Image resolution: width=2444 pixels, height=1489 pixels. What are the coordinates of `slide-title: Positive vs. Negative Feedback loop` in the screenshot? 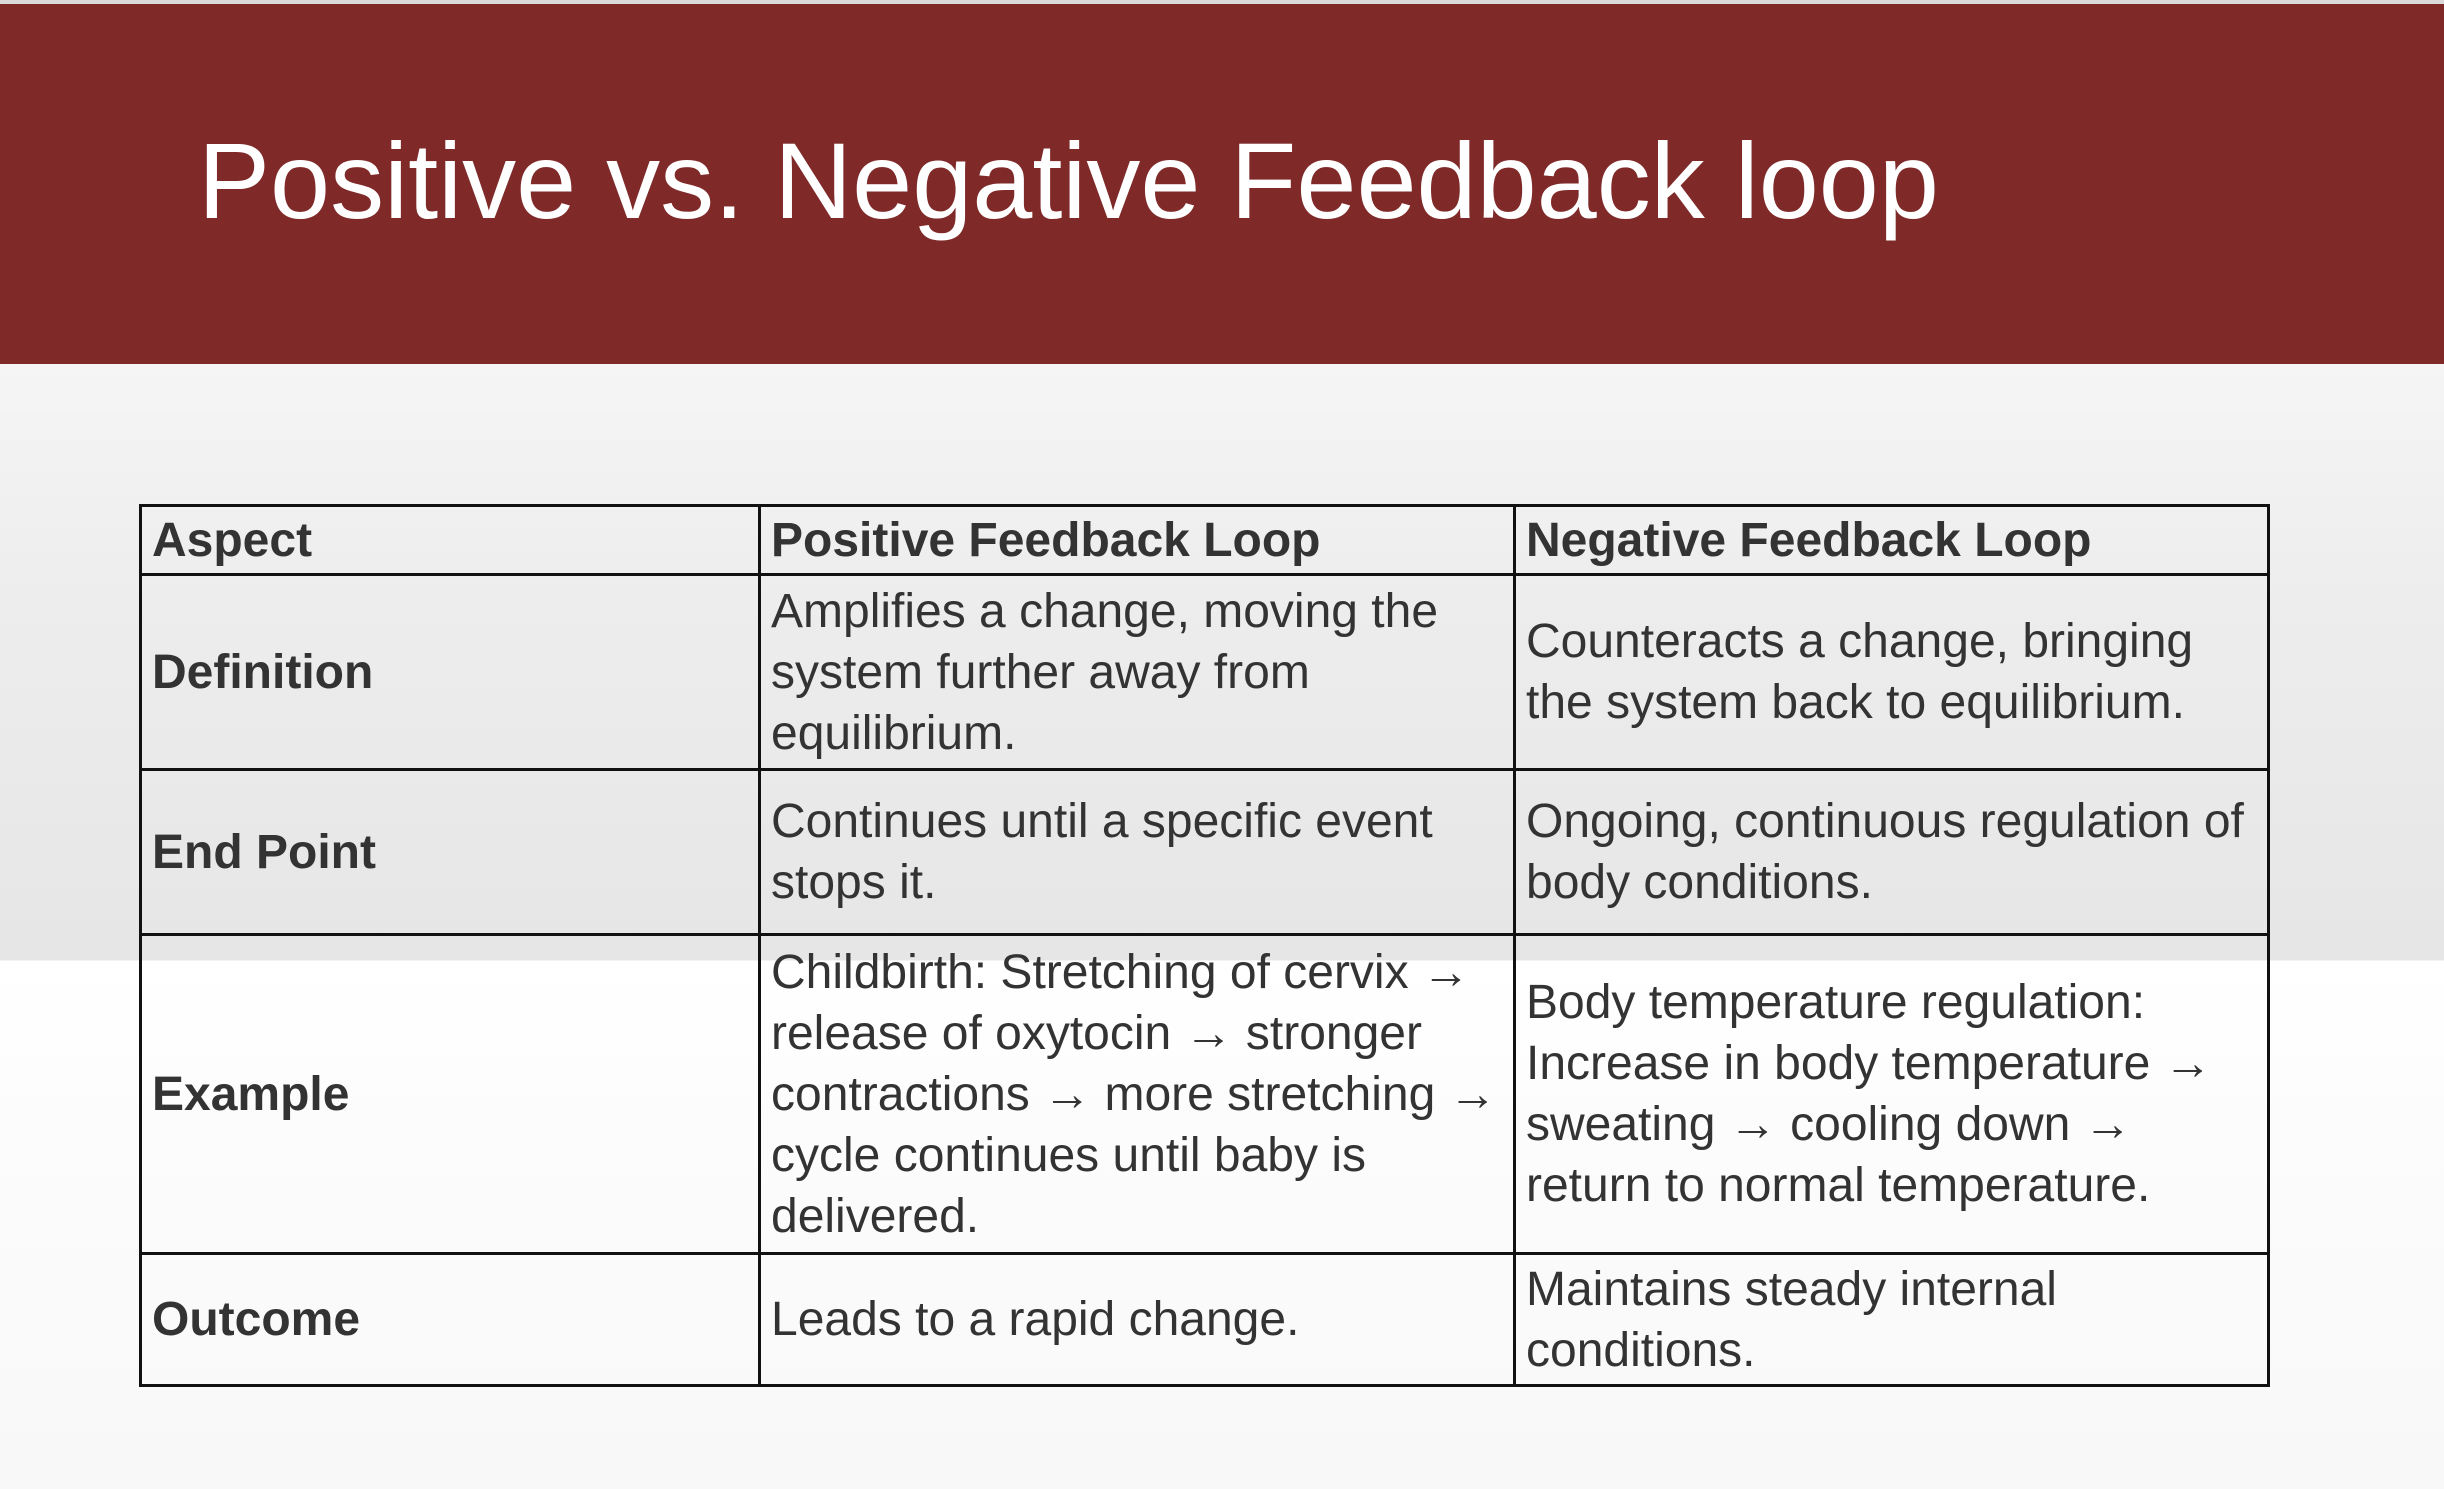 It's located at (1068, 180).